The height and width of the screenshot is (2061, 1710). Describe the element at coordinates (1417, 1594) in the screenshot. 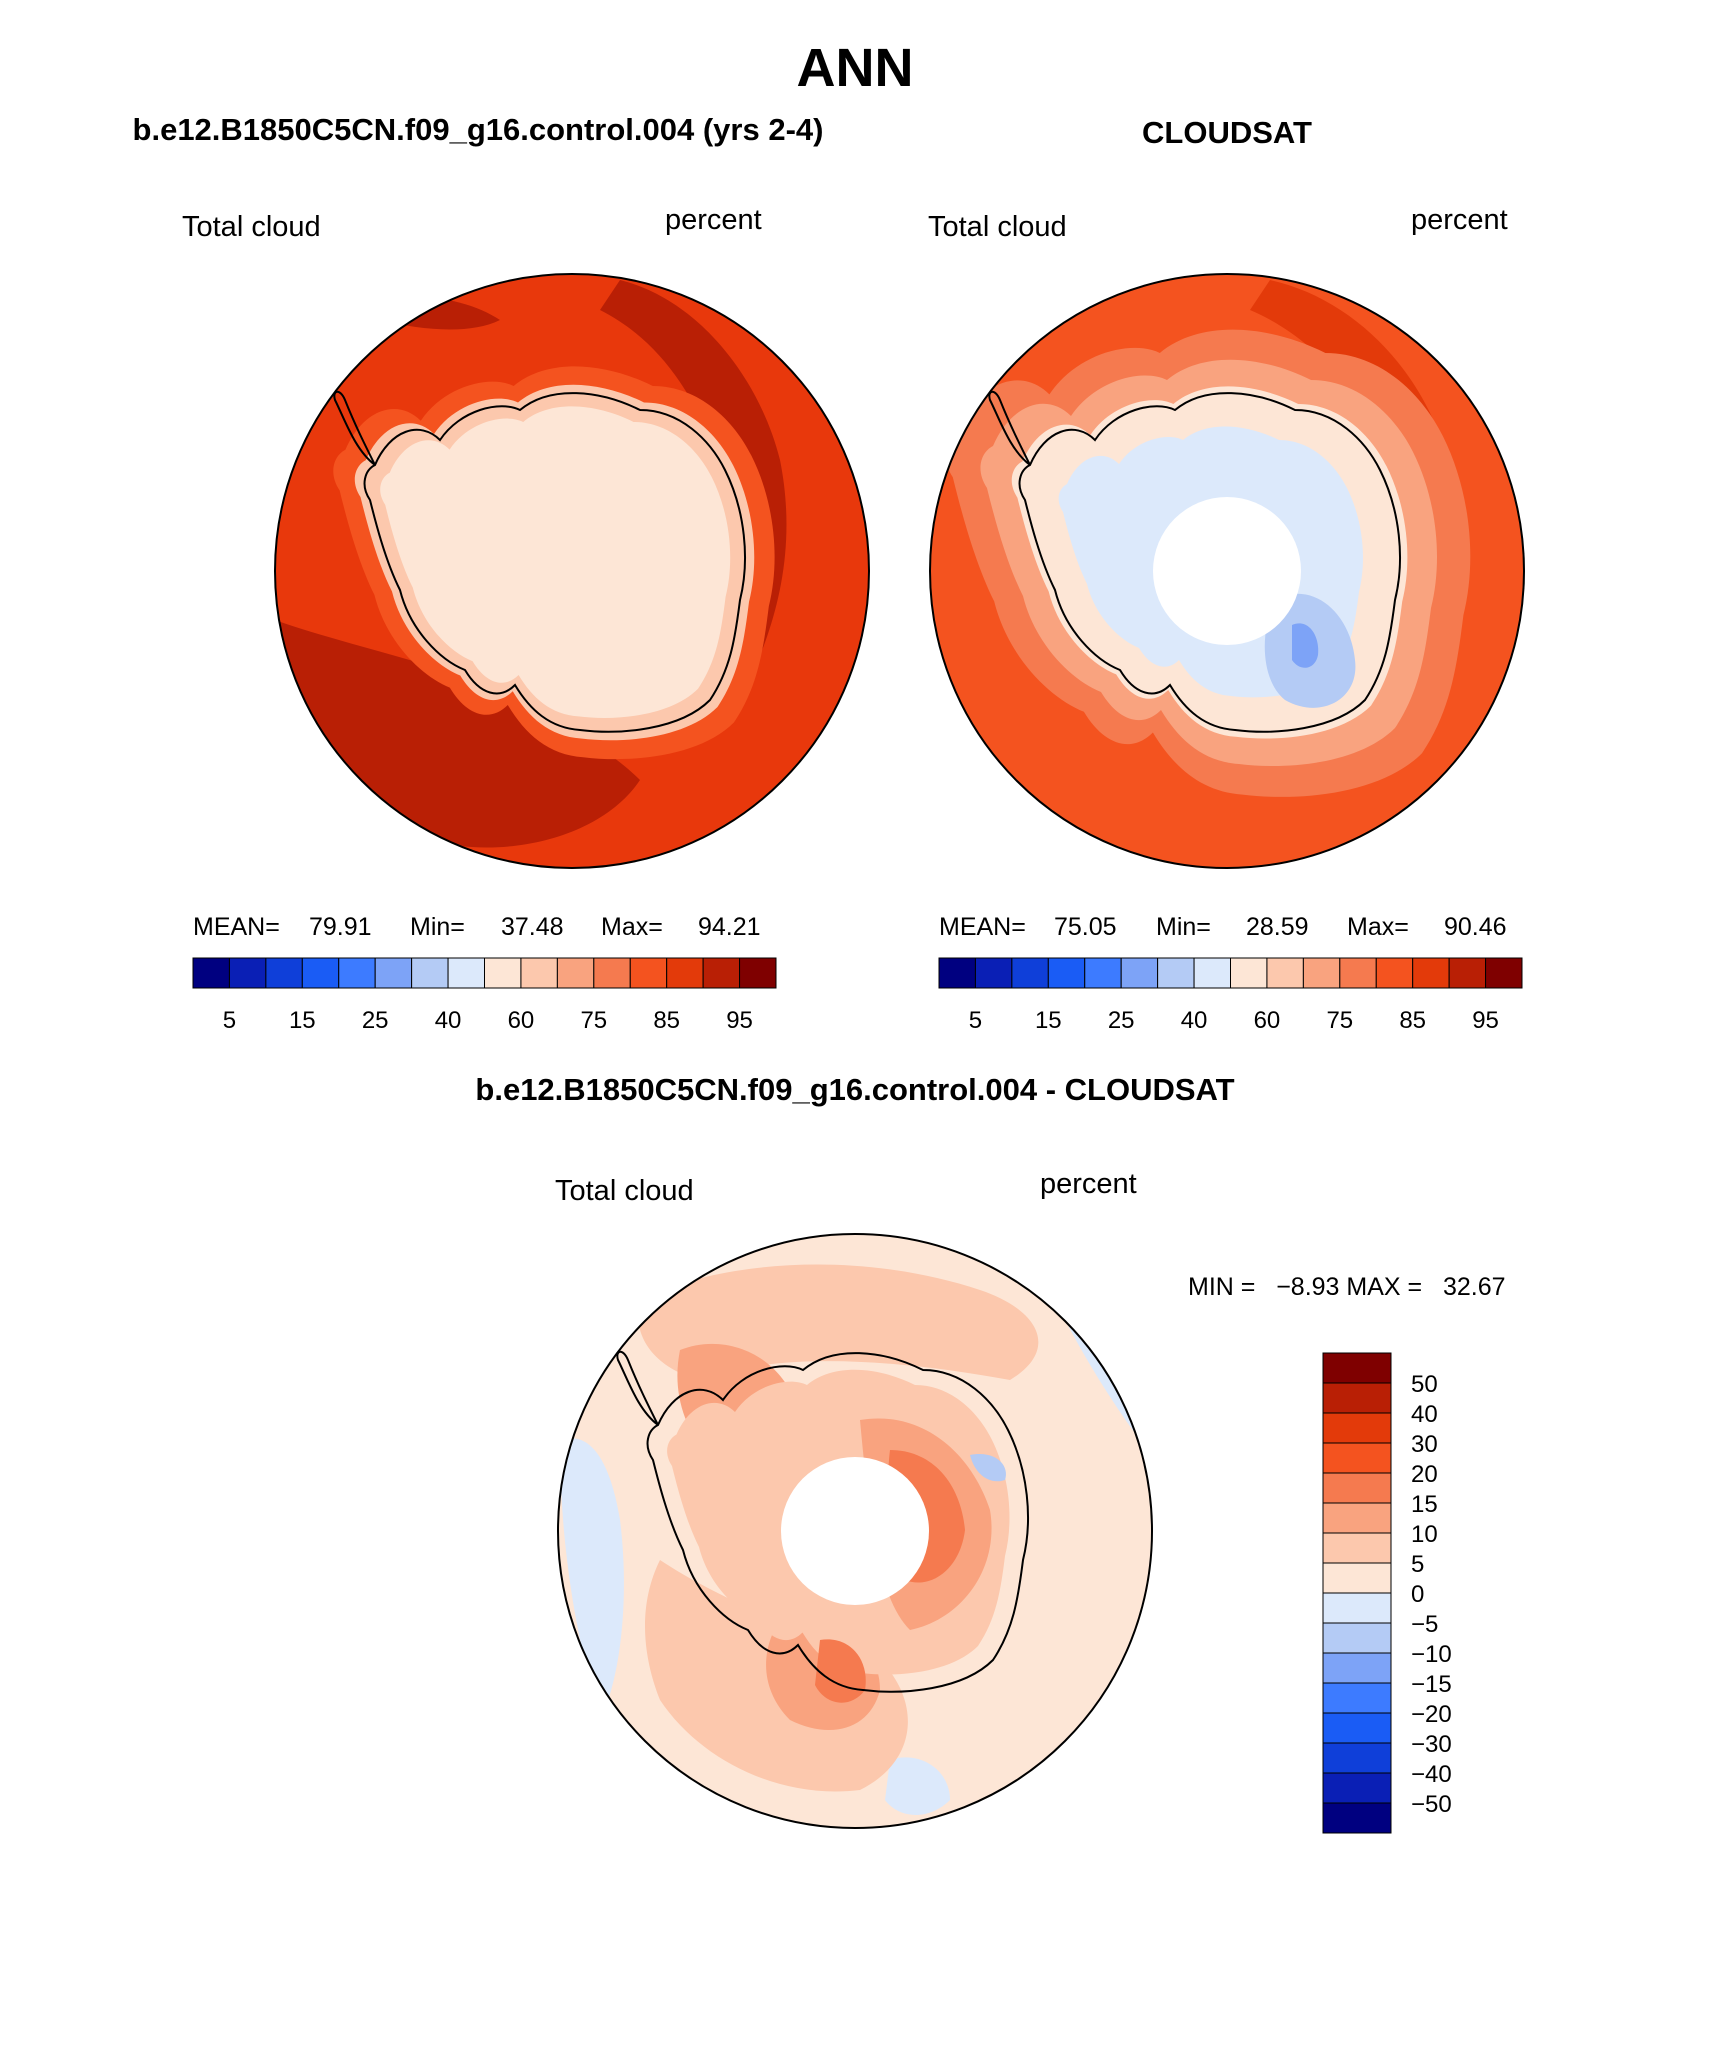

I see `diff-colorbar-tick-label: 0` at that location.